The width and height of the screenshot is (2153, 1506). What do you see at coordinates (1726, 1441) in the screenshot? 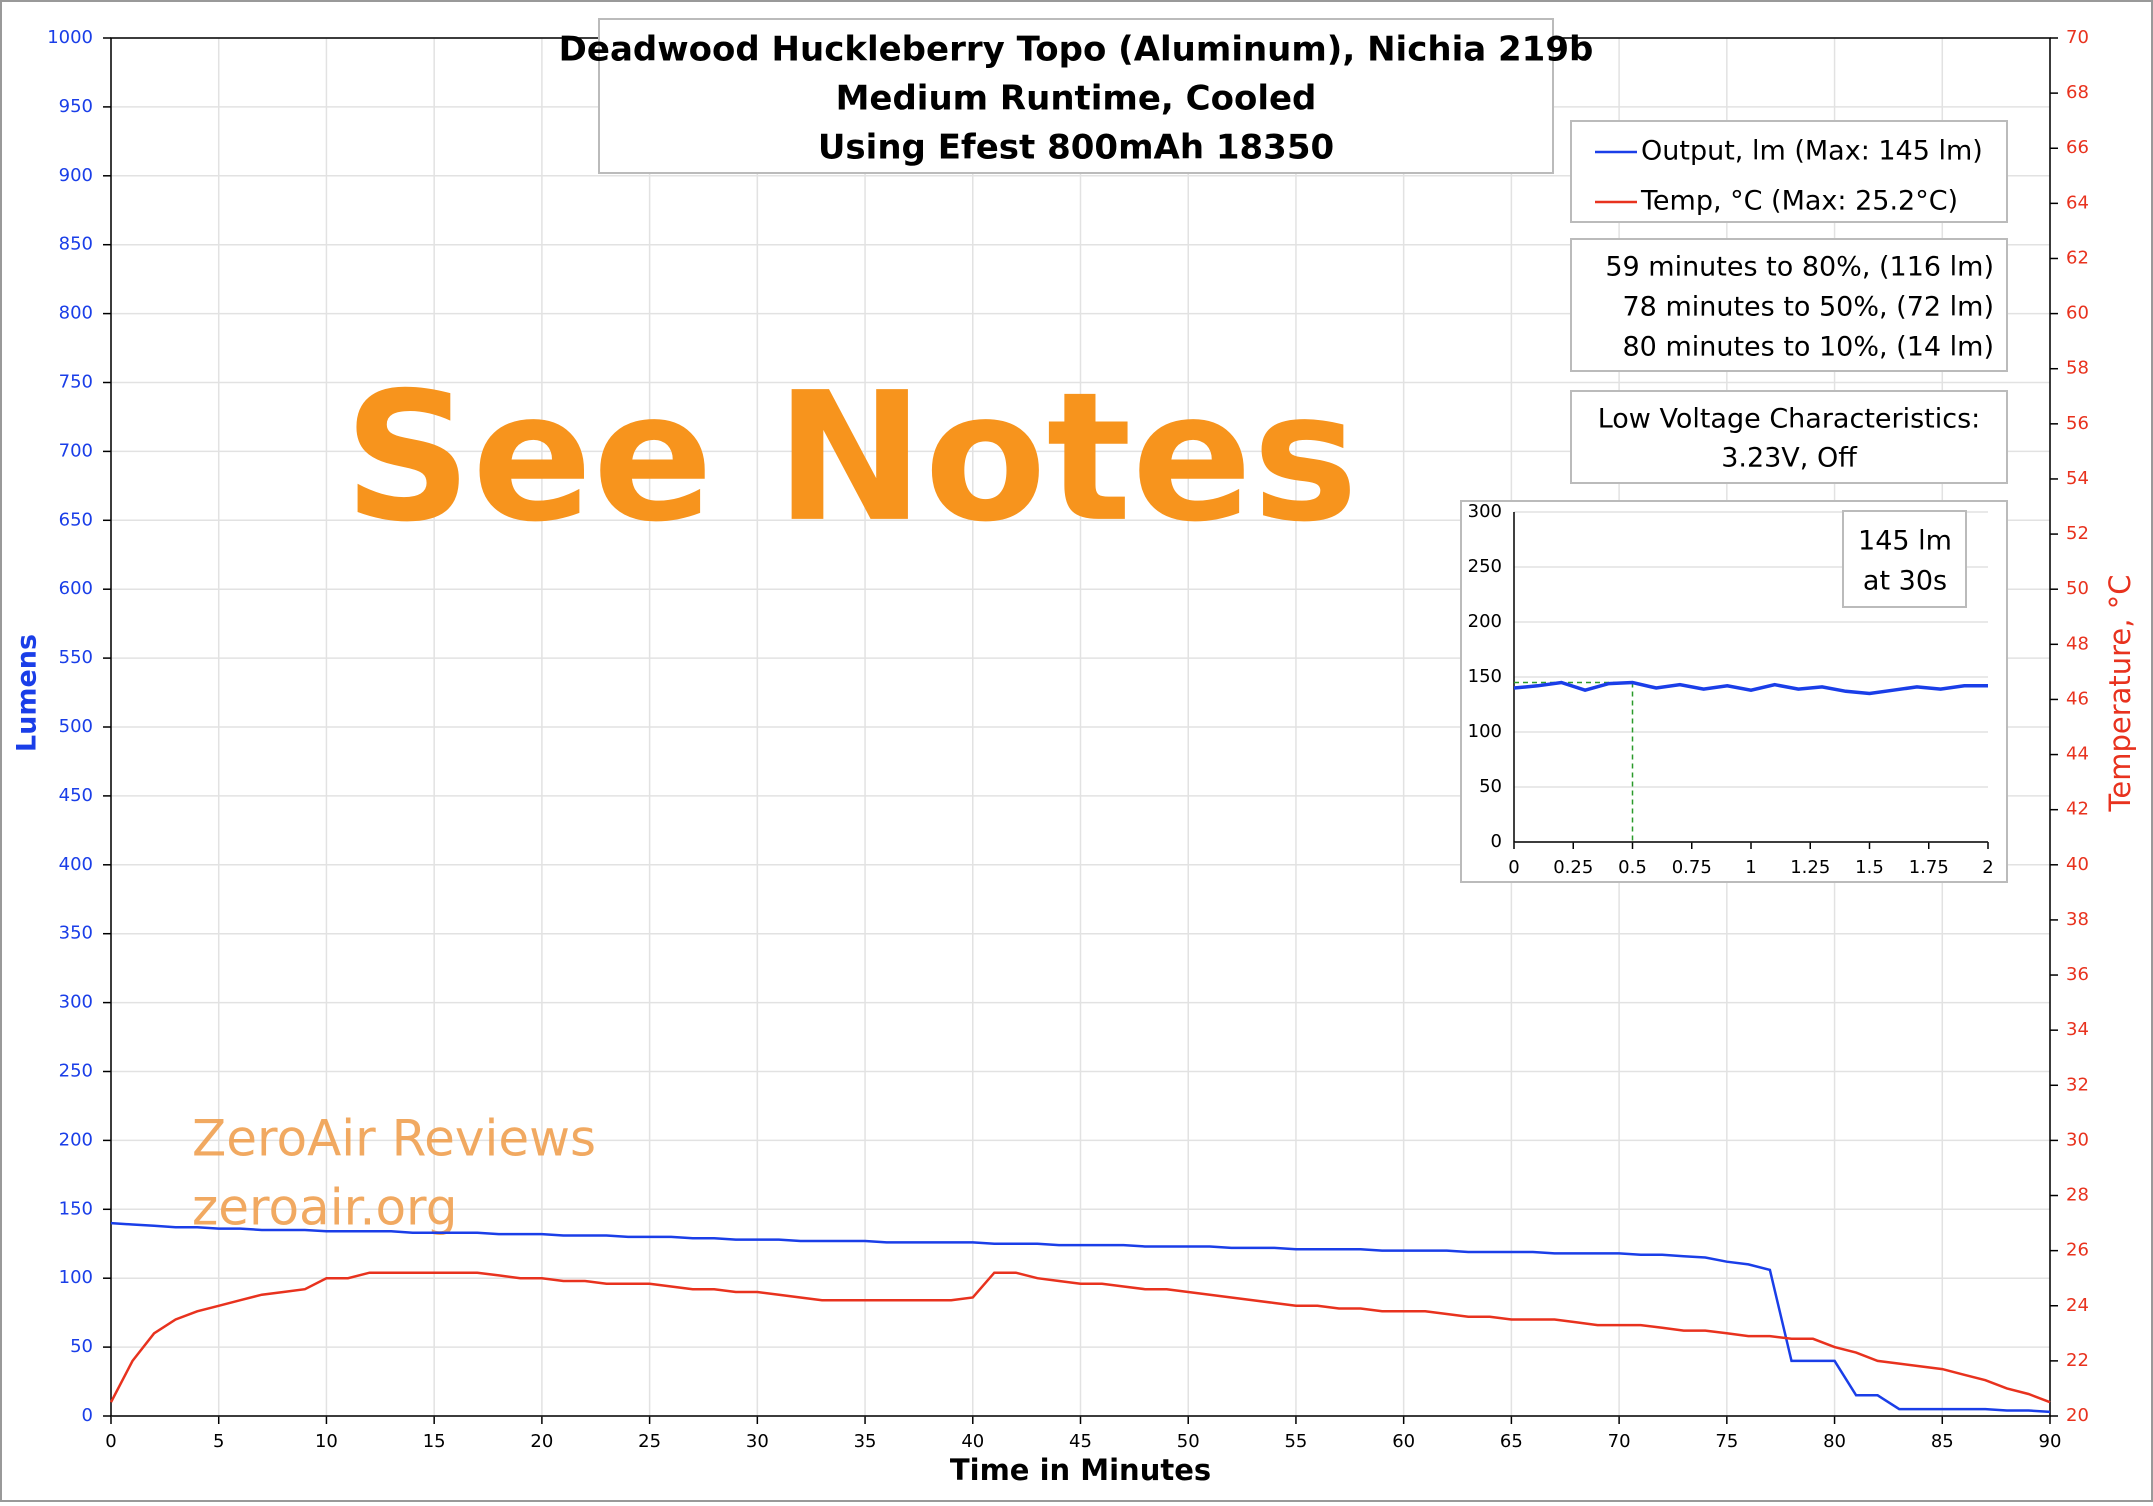
I see `x-tick-label: 75` at bounding box center [1726, 1441].